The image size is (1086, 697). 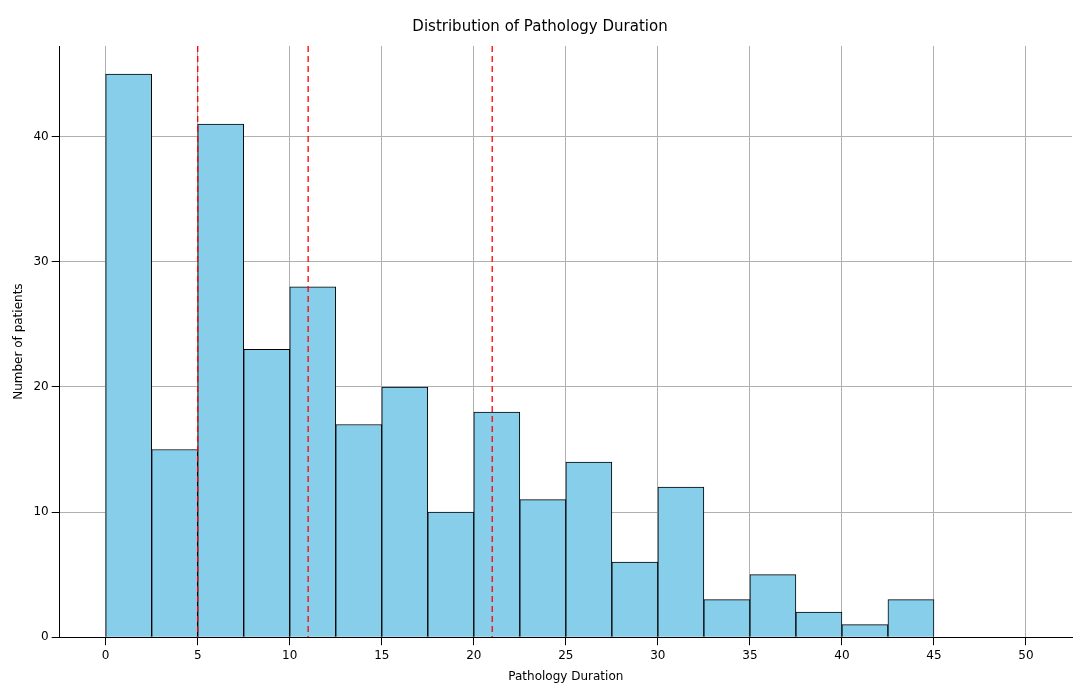 I want to click on x-tick-label: 50, so click(x=1026, y=654).